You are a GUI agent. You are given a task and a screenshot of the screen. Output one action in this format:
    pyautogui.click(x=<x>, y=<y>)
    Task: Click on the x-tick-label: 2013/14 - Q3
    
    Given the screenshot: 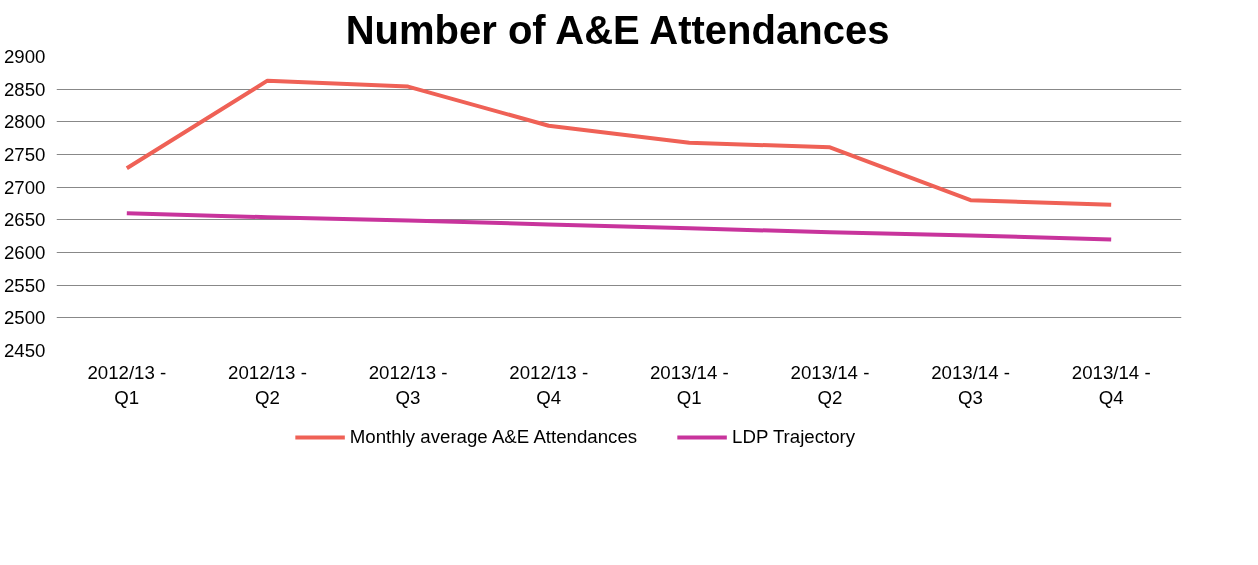 What is the action you would take?
    pyautogui.click(x=970, y=384)
    